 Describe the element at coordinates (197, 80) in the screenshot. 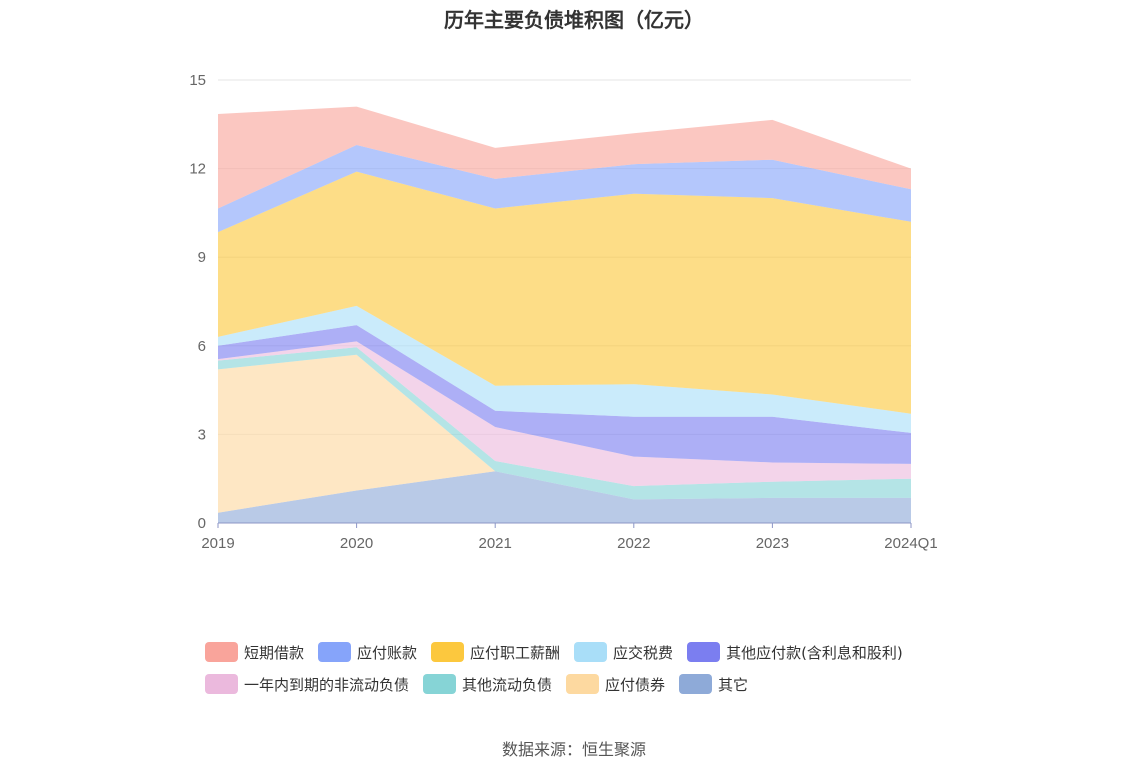

I see `y-tick-label: 15` at that location.